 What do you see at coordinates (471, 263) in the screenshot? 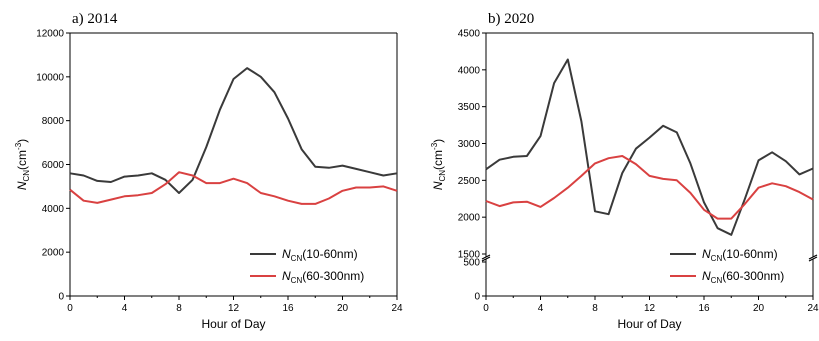
I see `y-tick-label: 500` at bounding box center [471, 263].